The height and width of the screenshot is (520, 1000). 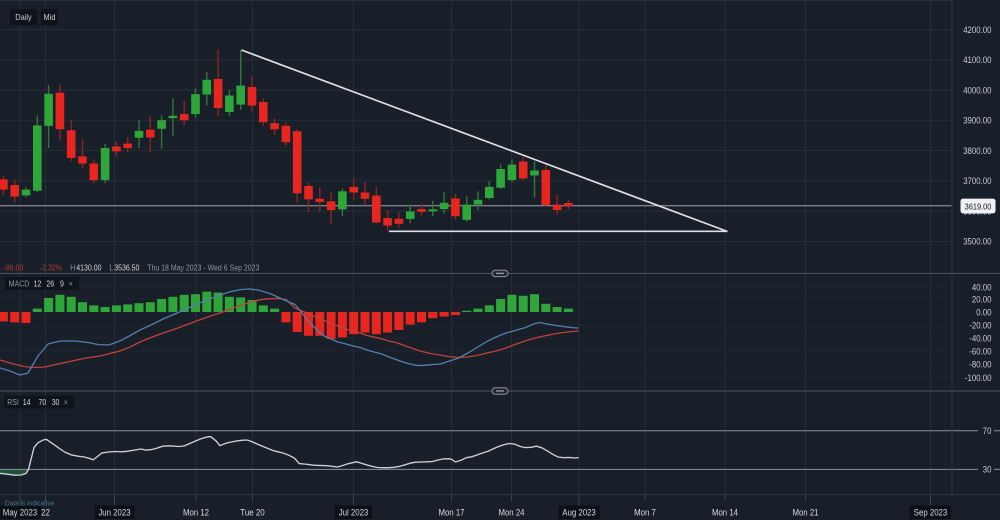 What do you see at coordinates (645, 512) in the screenshot?
I see `svg-text: Mon 7` at bounding box center [645, 512].